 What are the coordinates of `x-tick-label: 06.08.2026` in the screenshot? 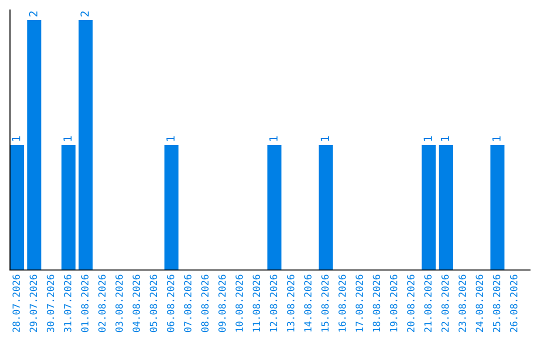 It's located at (170, 303).